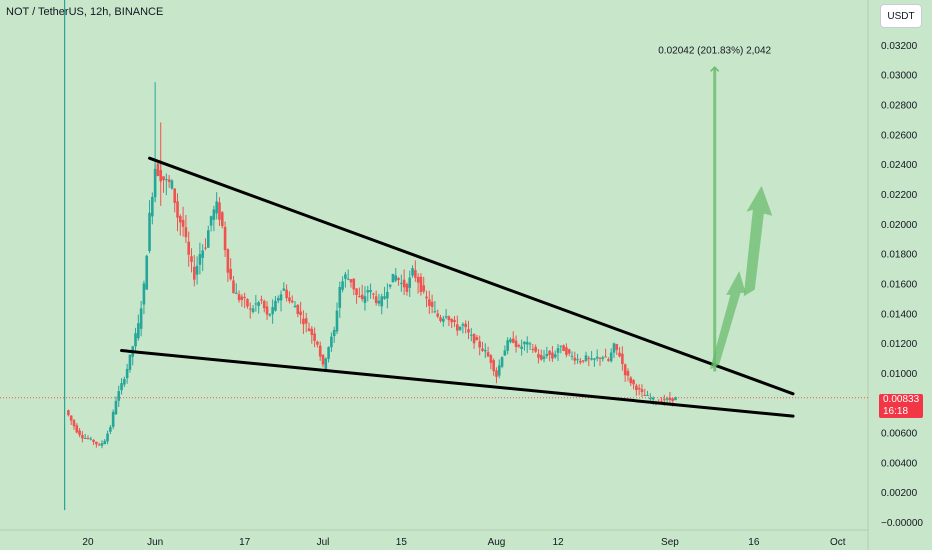  I want to click on x-tick-label: Jul, so click(323, 542).